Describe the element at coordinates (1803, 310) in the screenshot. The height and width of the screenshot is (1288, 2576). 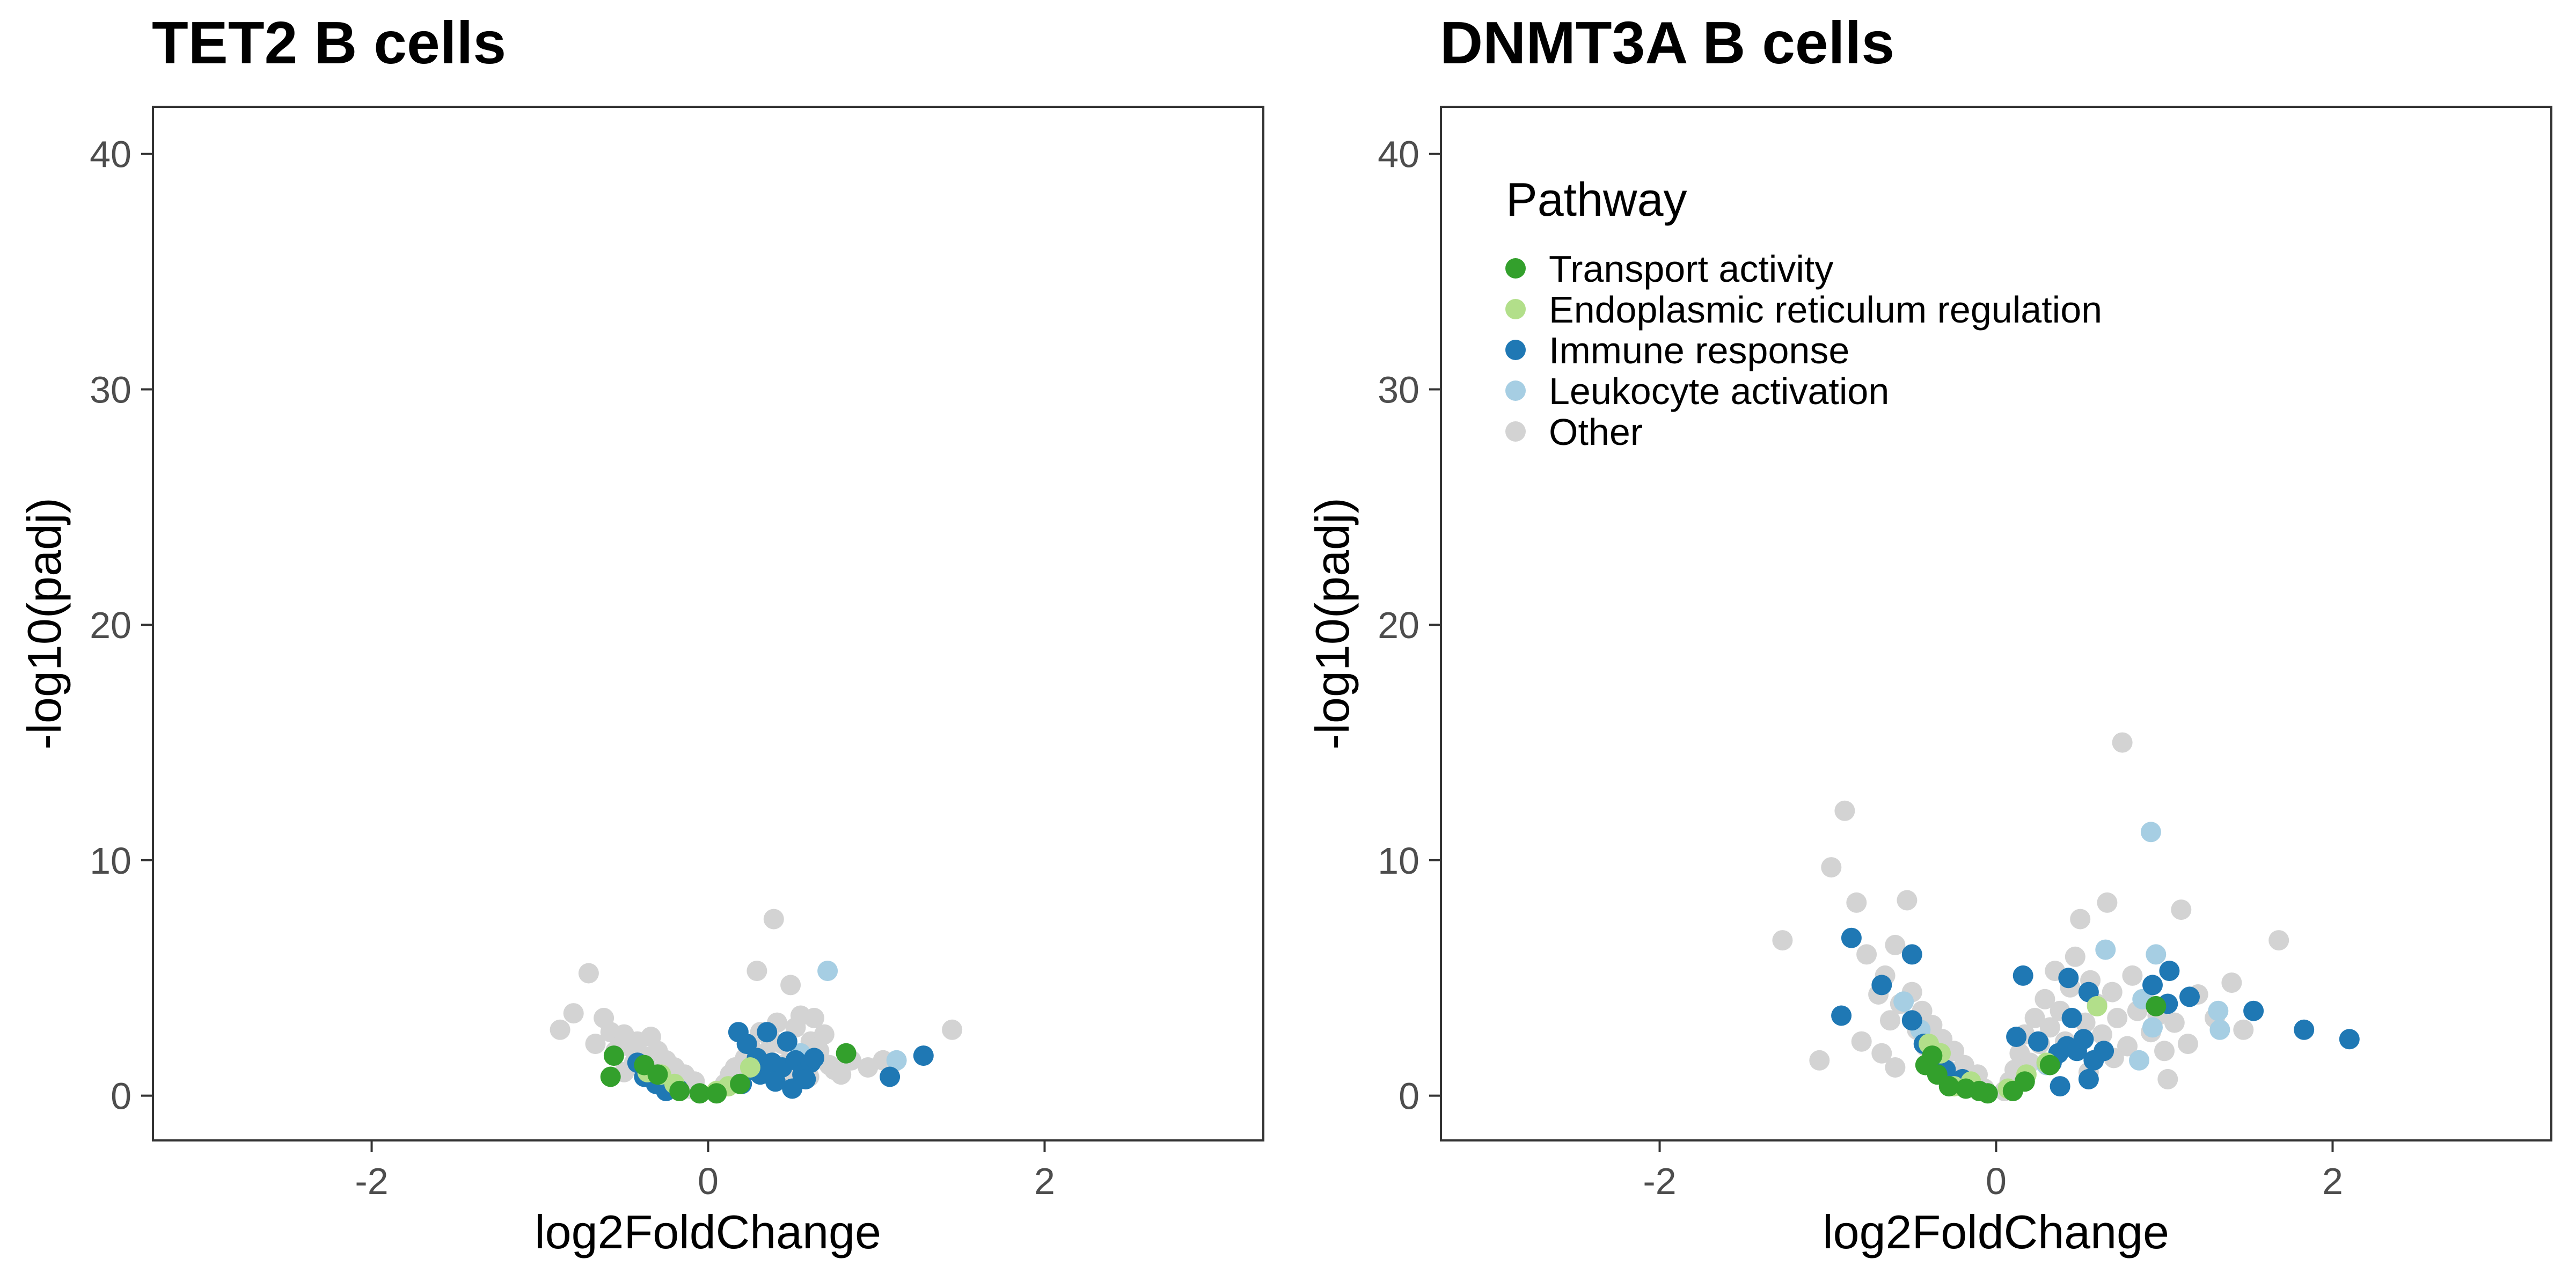
I see `legend-item: Endoplasmic reticulum regulation` at that location.